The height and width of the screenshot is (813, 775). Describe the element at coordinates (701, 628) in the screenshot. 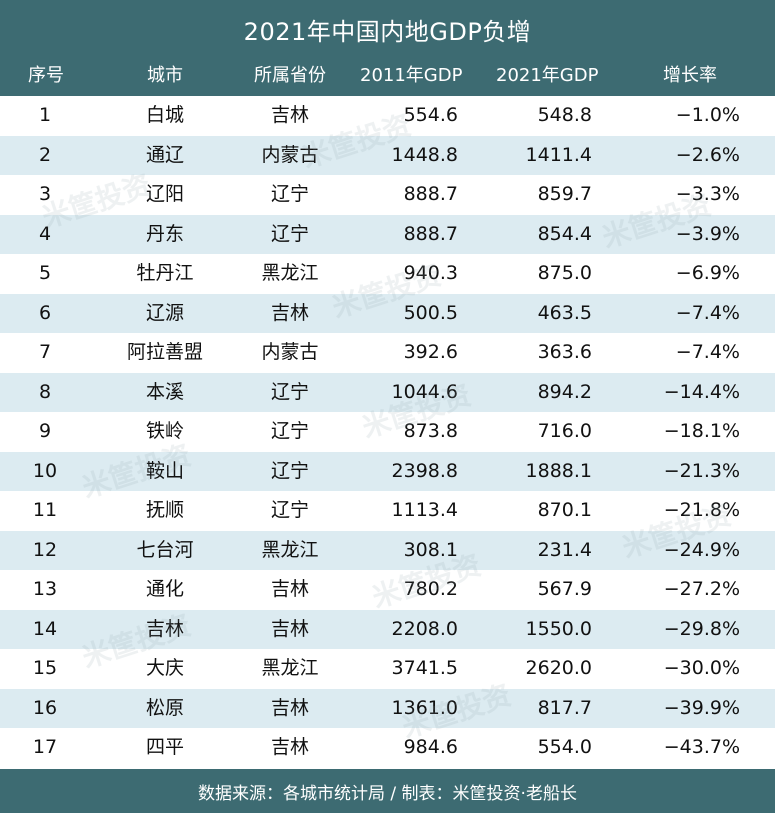

I see `cell-change: −29.8%` at that location.